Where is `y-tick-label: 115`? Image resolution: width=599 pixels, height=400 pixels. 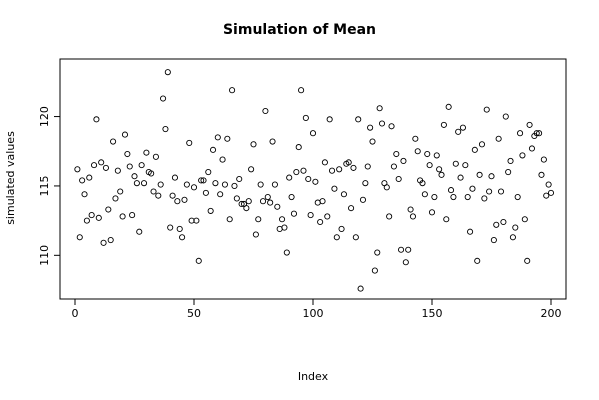 y-tick-label: 115 is located at coordinates (44, 185).